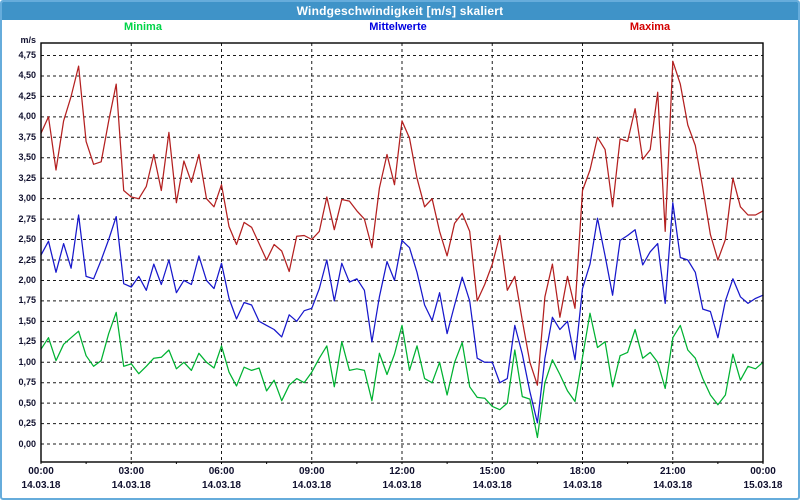 Image resolution: width=800 pixels, height=500 pixels. I want to click on y-axis-tick-label: 4,25, so click(27, 95).